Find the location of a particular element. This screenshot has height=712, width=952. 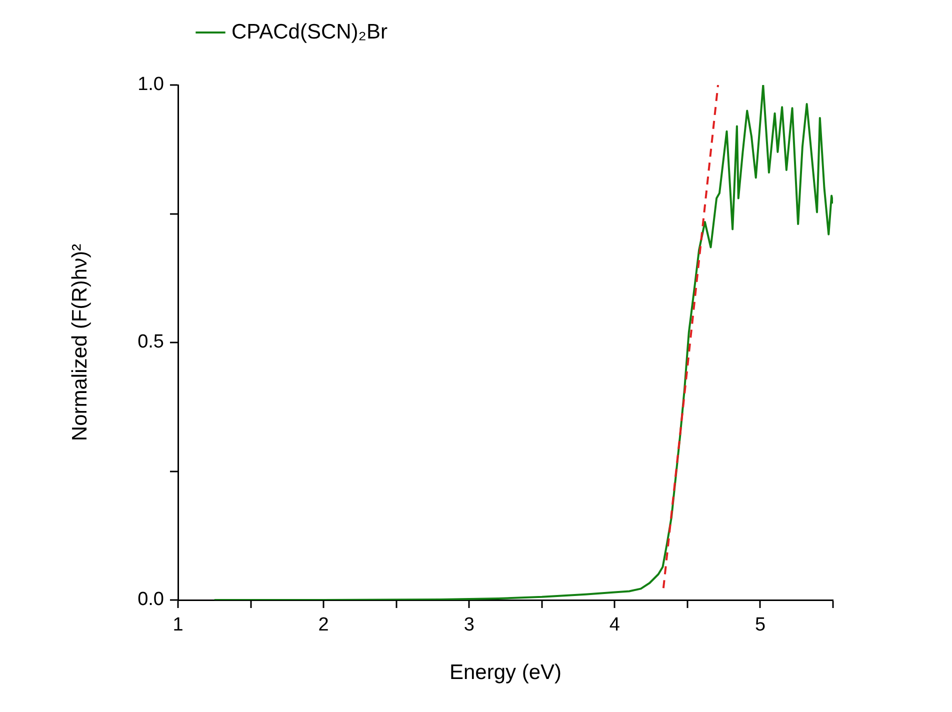

legend-label: CPACd(SCN)₂Br is located at coordinates (310, 32).